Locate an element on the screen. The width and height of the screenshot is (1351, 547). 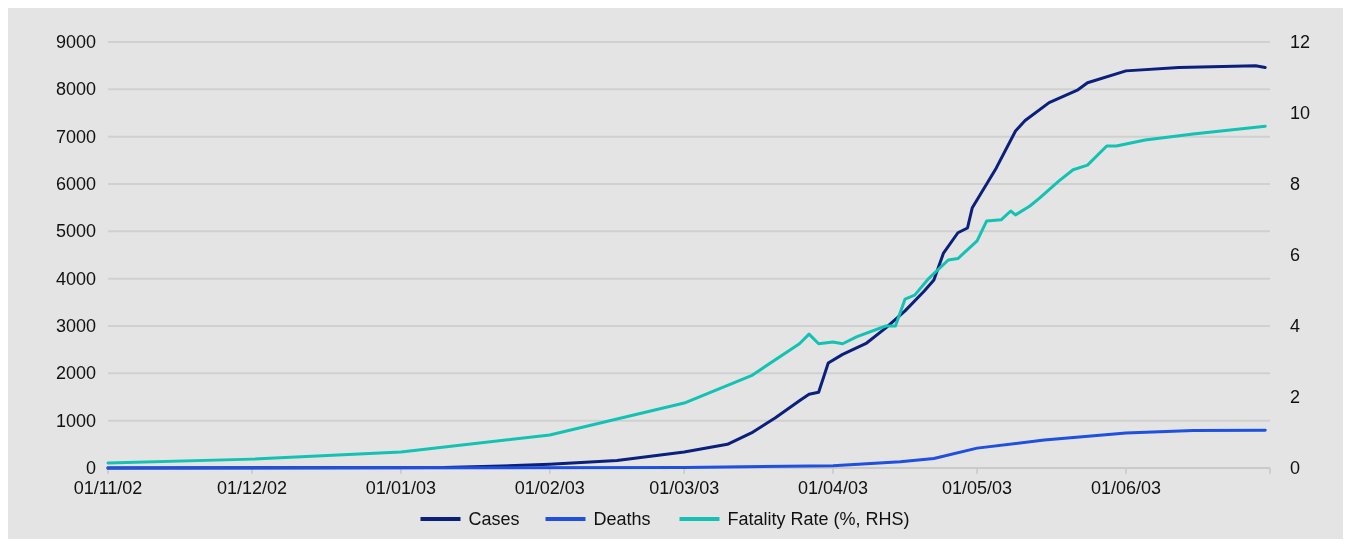
y2-tick-label: 0 is located at coordinates (1295, 468).